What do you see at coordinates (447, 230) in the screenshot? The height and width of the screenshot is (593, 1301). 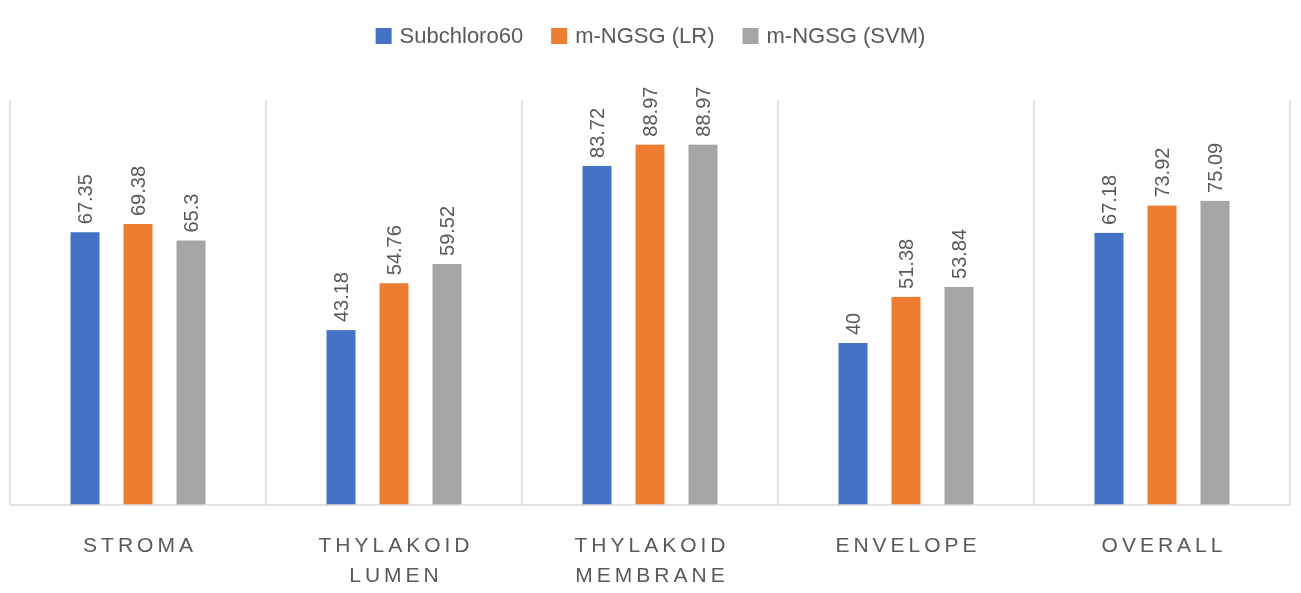 I see `data-label: 59.52` at bounding box center [447, 230].